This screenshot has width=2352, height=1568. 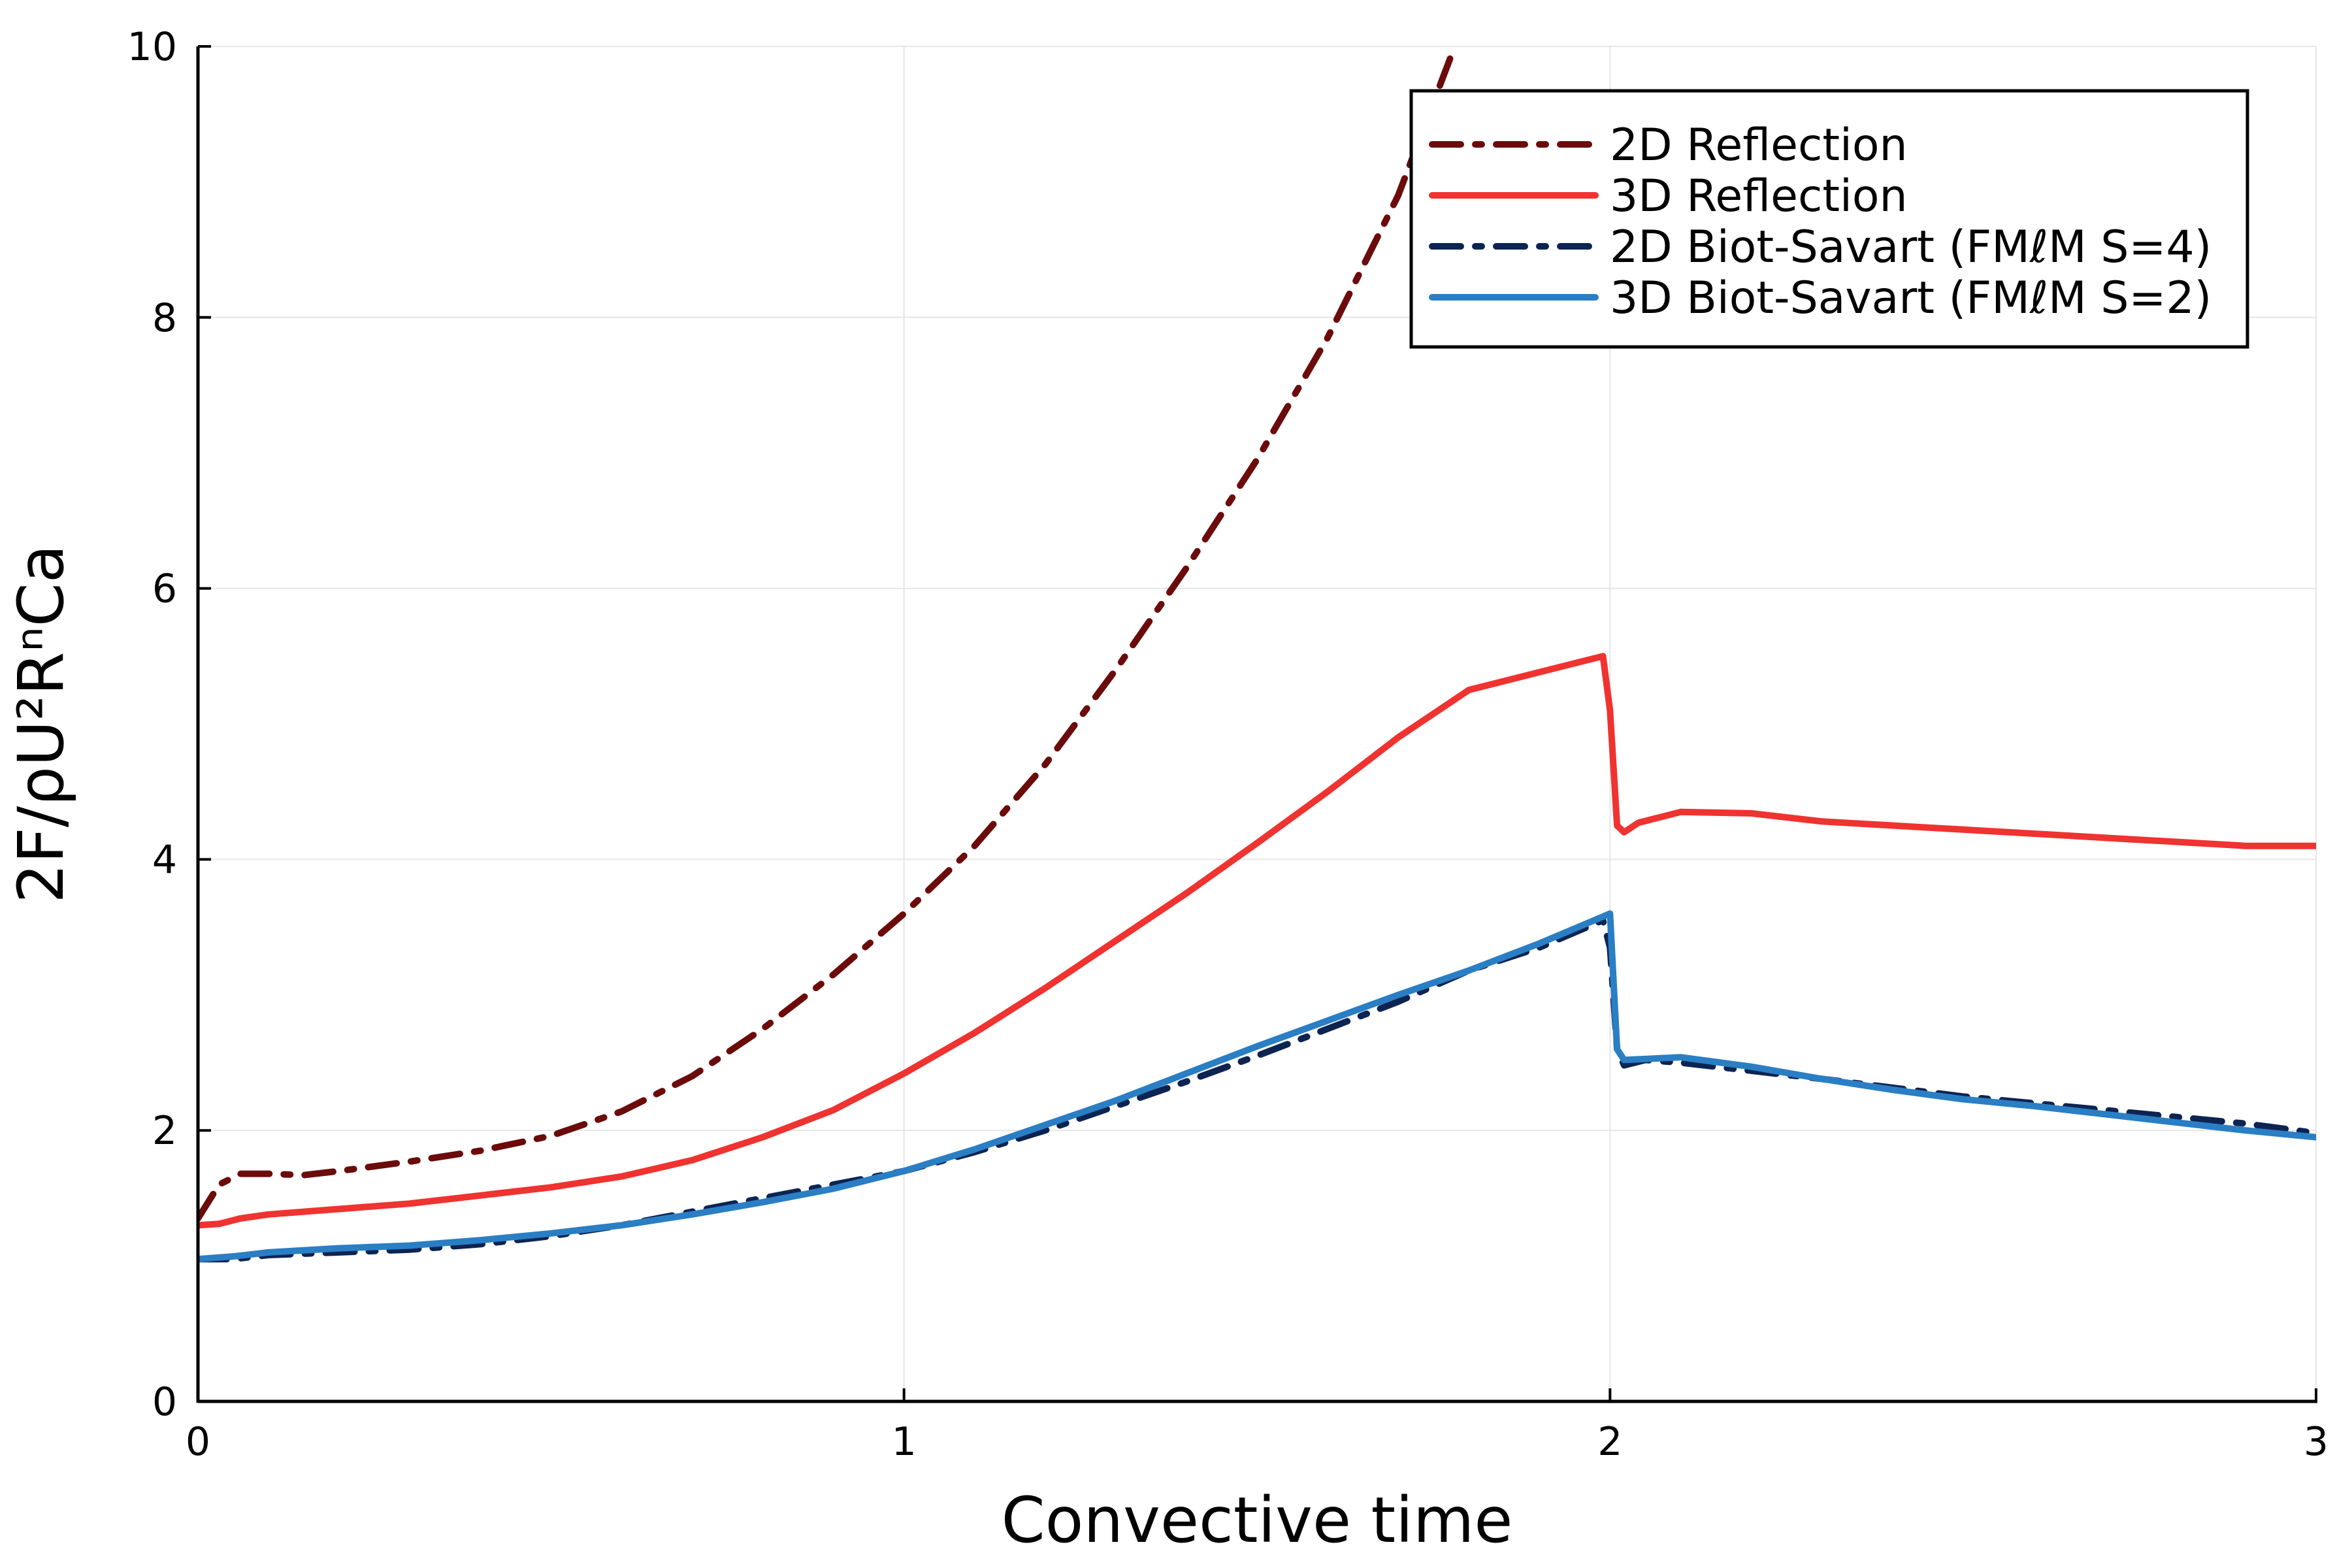 I want to click on x-tick-label: 2, so click(x=1609, y=1442).